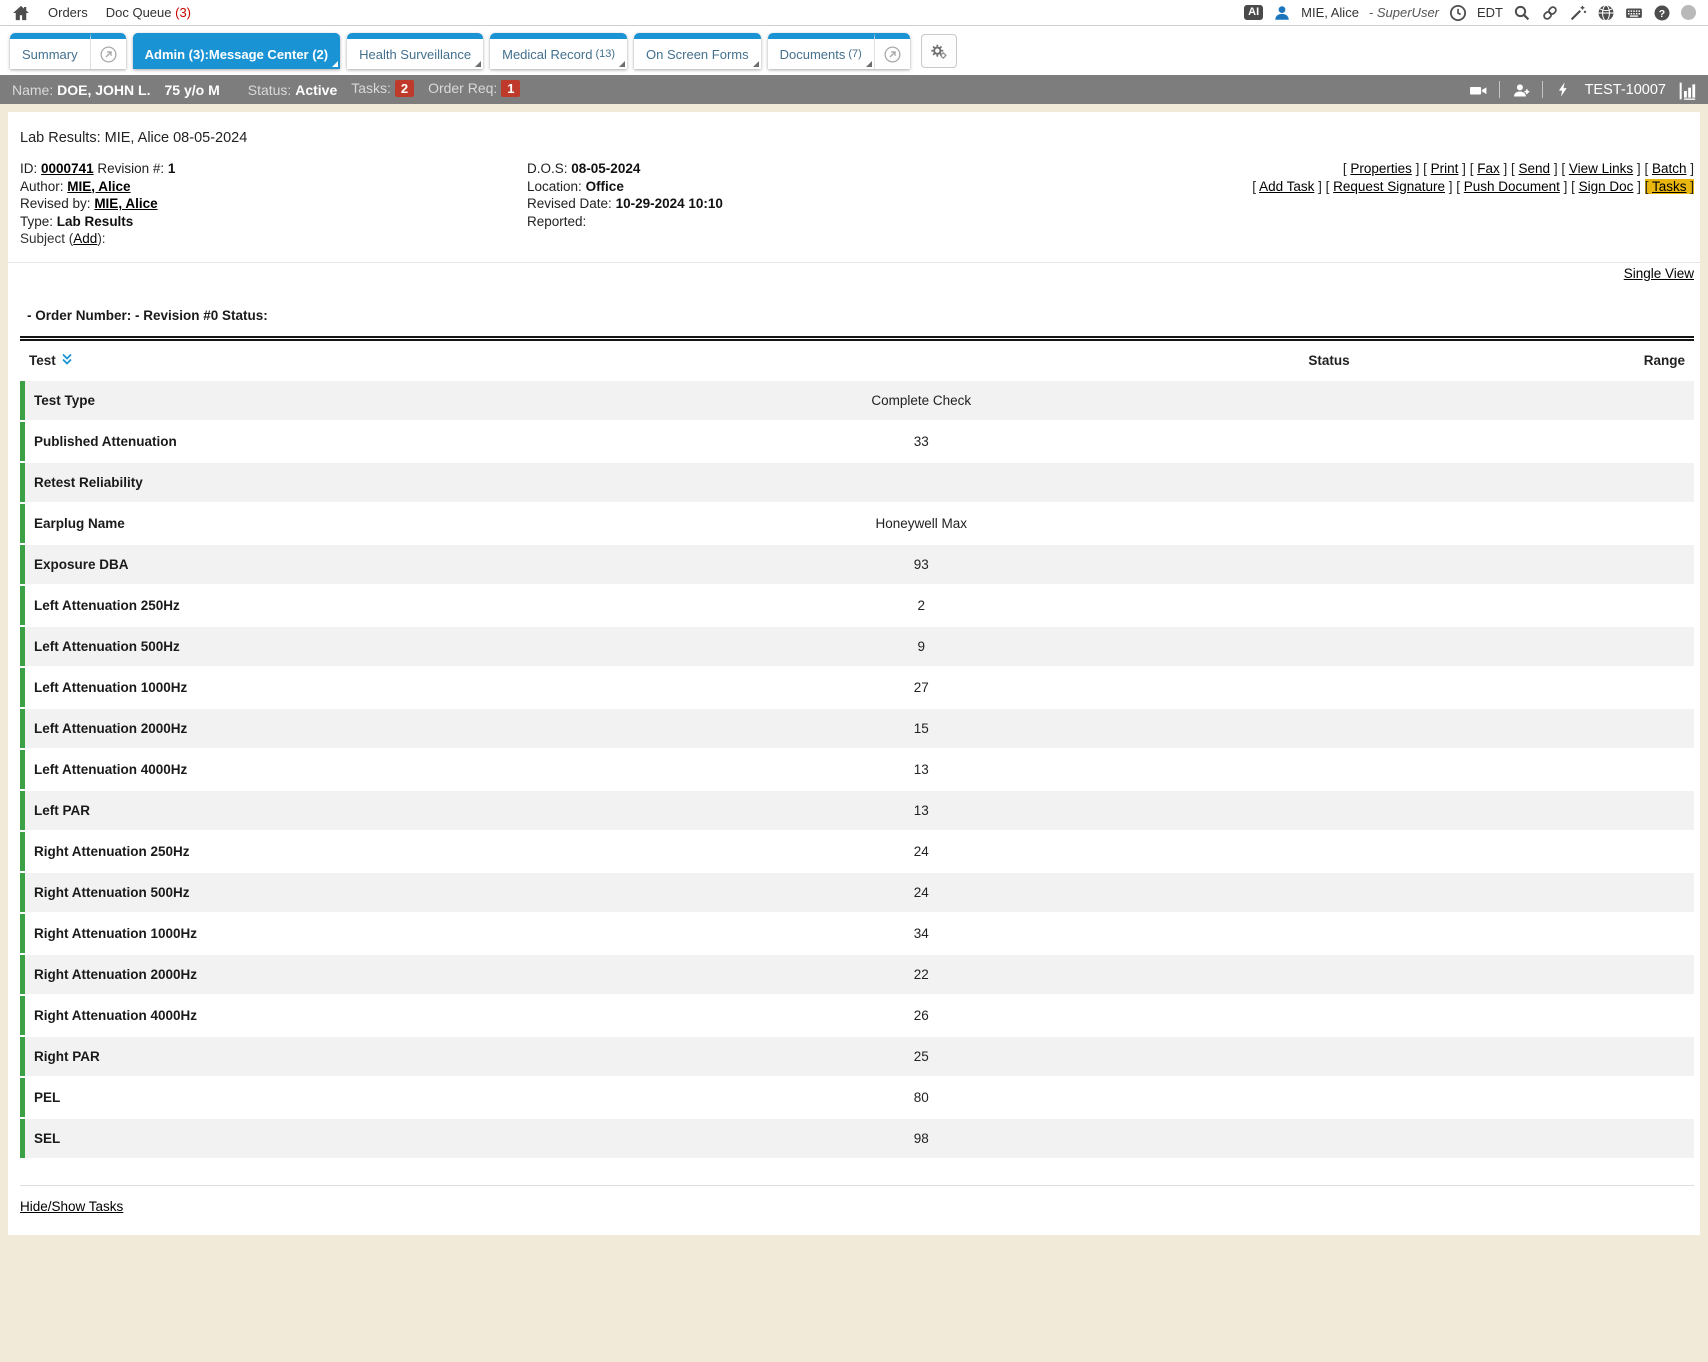 The width and height of the screenshot is (1708, 1362). I want to click on table-row: Exposure DBA 93, so click(857, 564).